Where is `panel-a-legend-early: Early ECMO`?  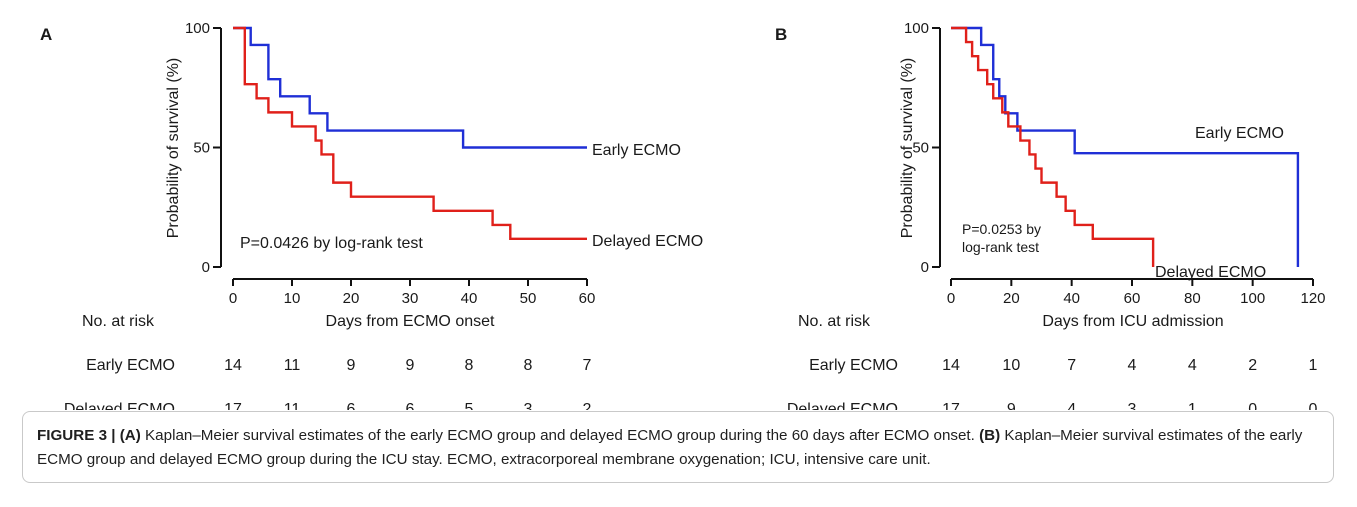
panel-a-legend-early: Early ECMO is located at coordinates (636, 150).